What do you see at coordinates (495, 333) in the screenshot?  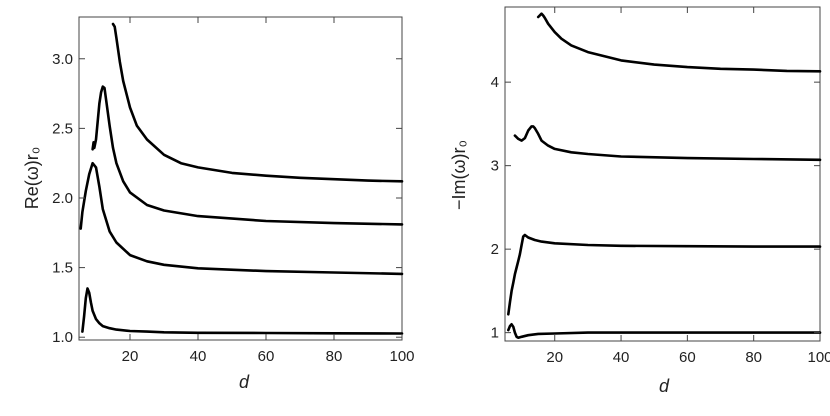 I see `right-y-tick-label: 1` at bounding box center [495, 333].